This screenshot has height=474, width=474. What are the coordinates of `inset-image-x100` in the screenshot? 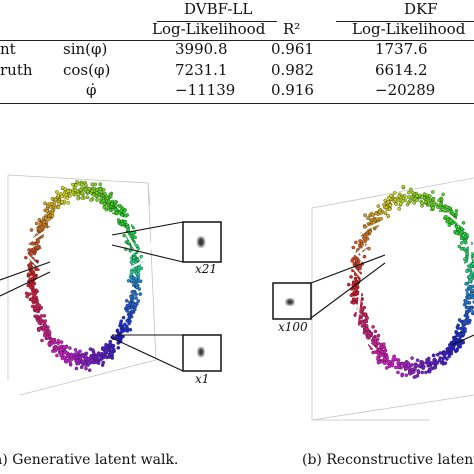 It's located at (292, 301).